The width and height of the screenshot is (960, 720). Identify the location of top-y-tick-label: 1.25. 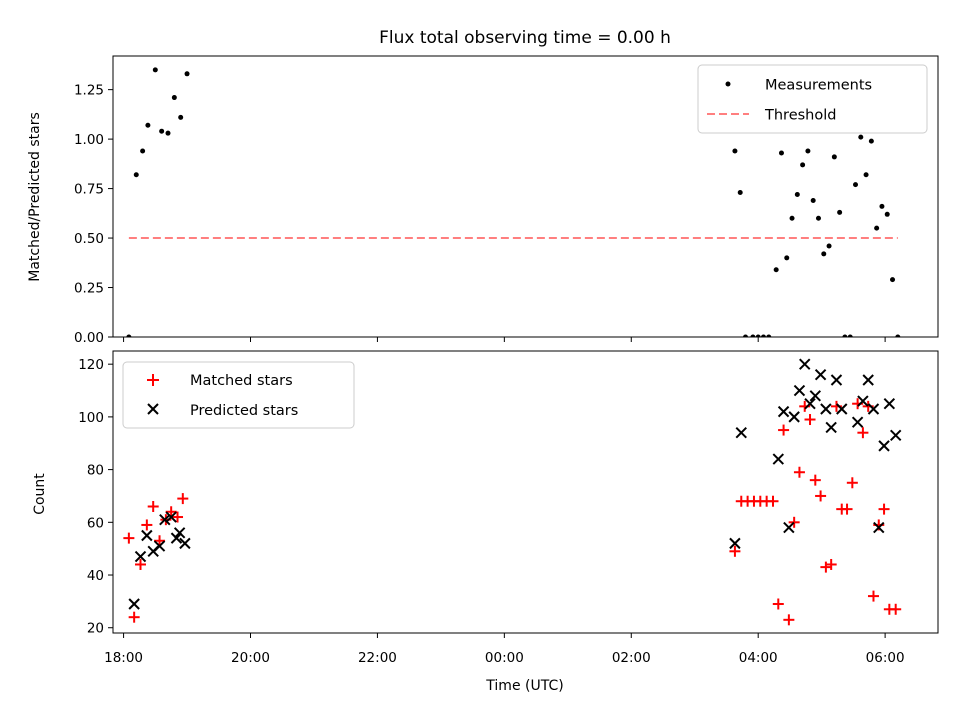
(89, 91).